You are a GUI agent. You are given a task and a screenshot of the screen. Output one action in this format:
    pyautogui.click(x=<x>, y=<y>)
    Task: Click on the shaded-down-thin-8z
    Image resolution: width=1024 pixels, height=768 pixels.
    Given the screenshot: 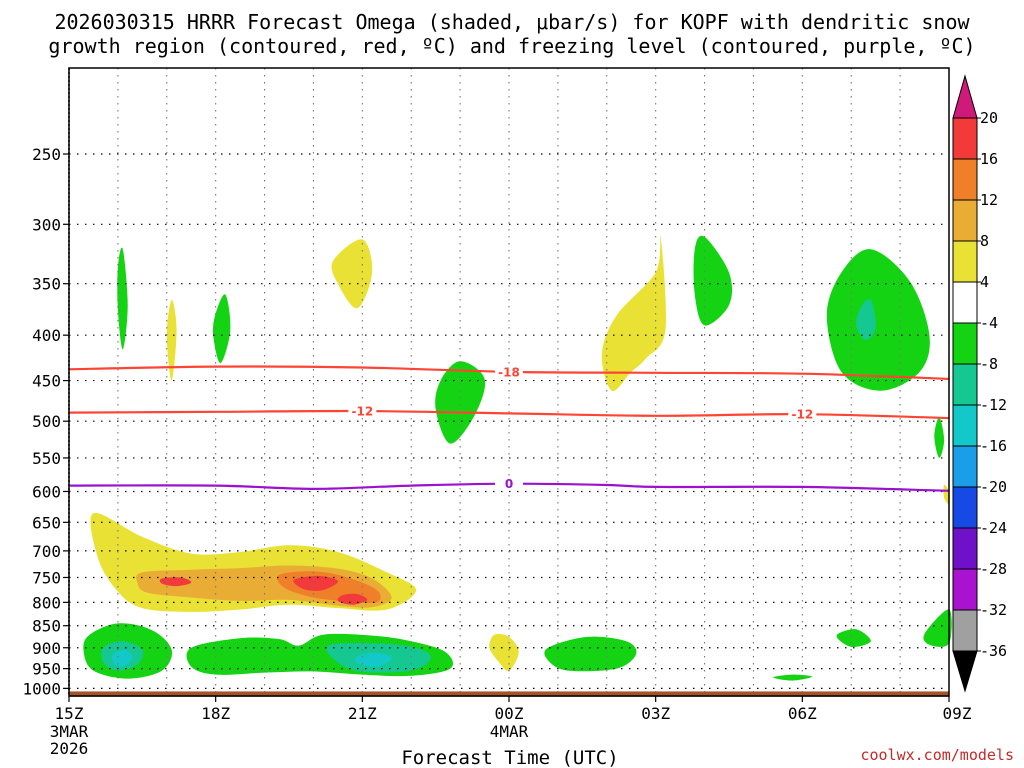 What is the action you would take?
    pyautogui.click(x=939, y=437)
    